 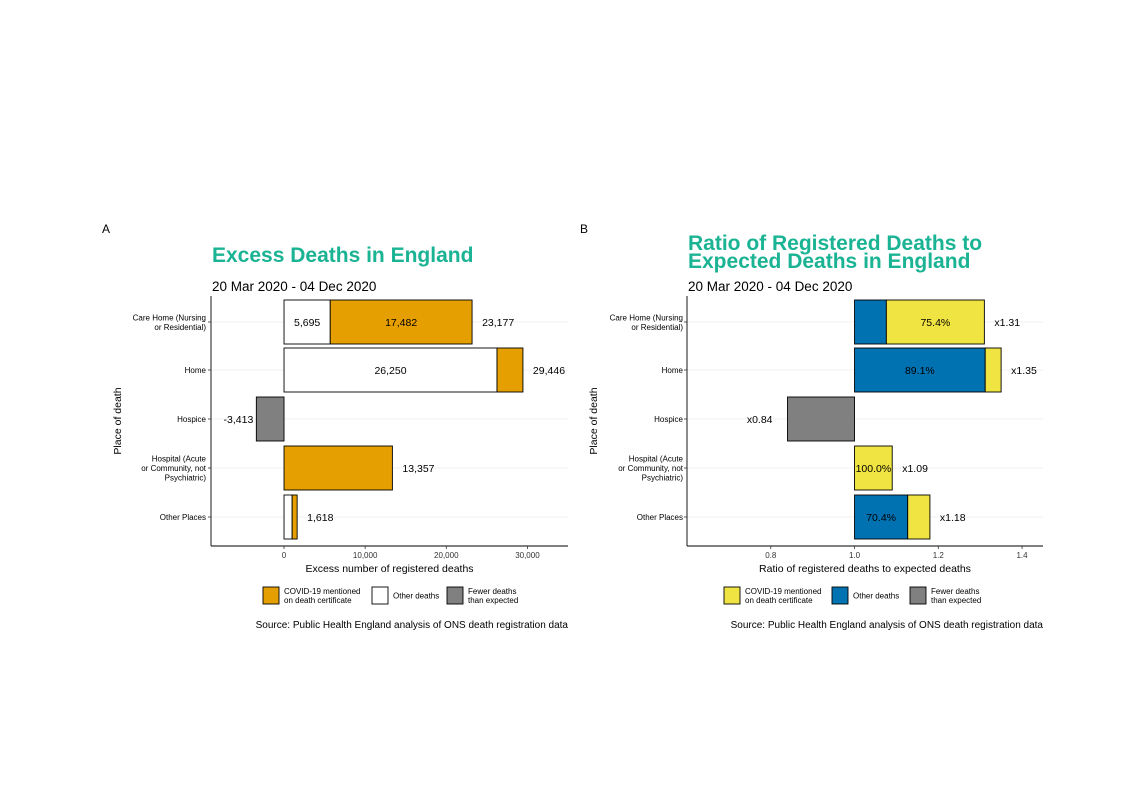 I want to click on x-tick-label: 0, so click(x=284, y=555).